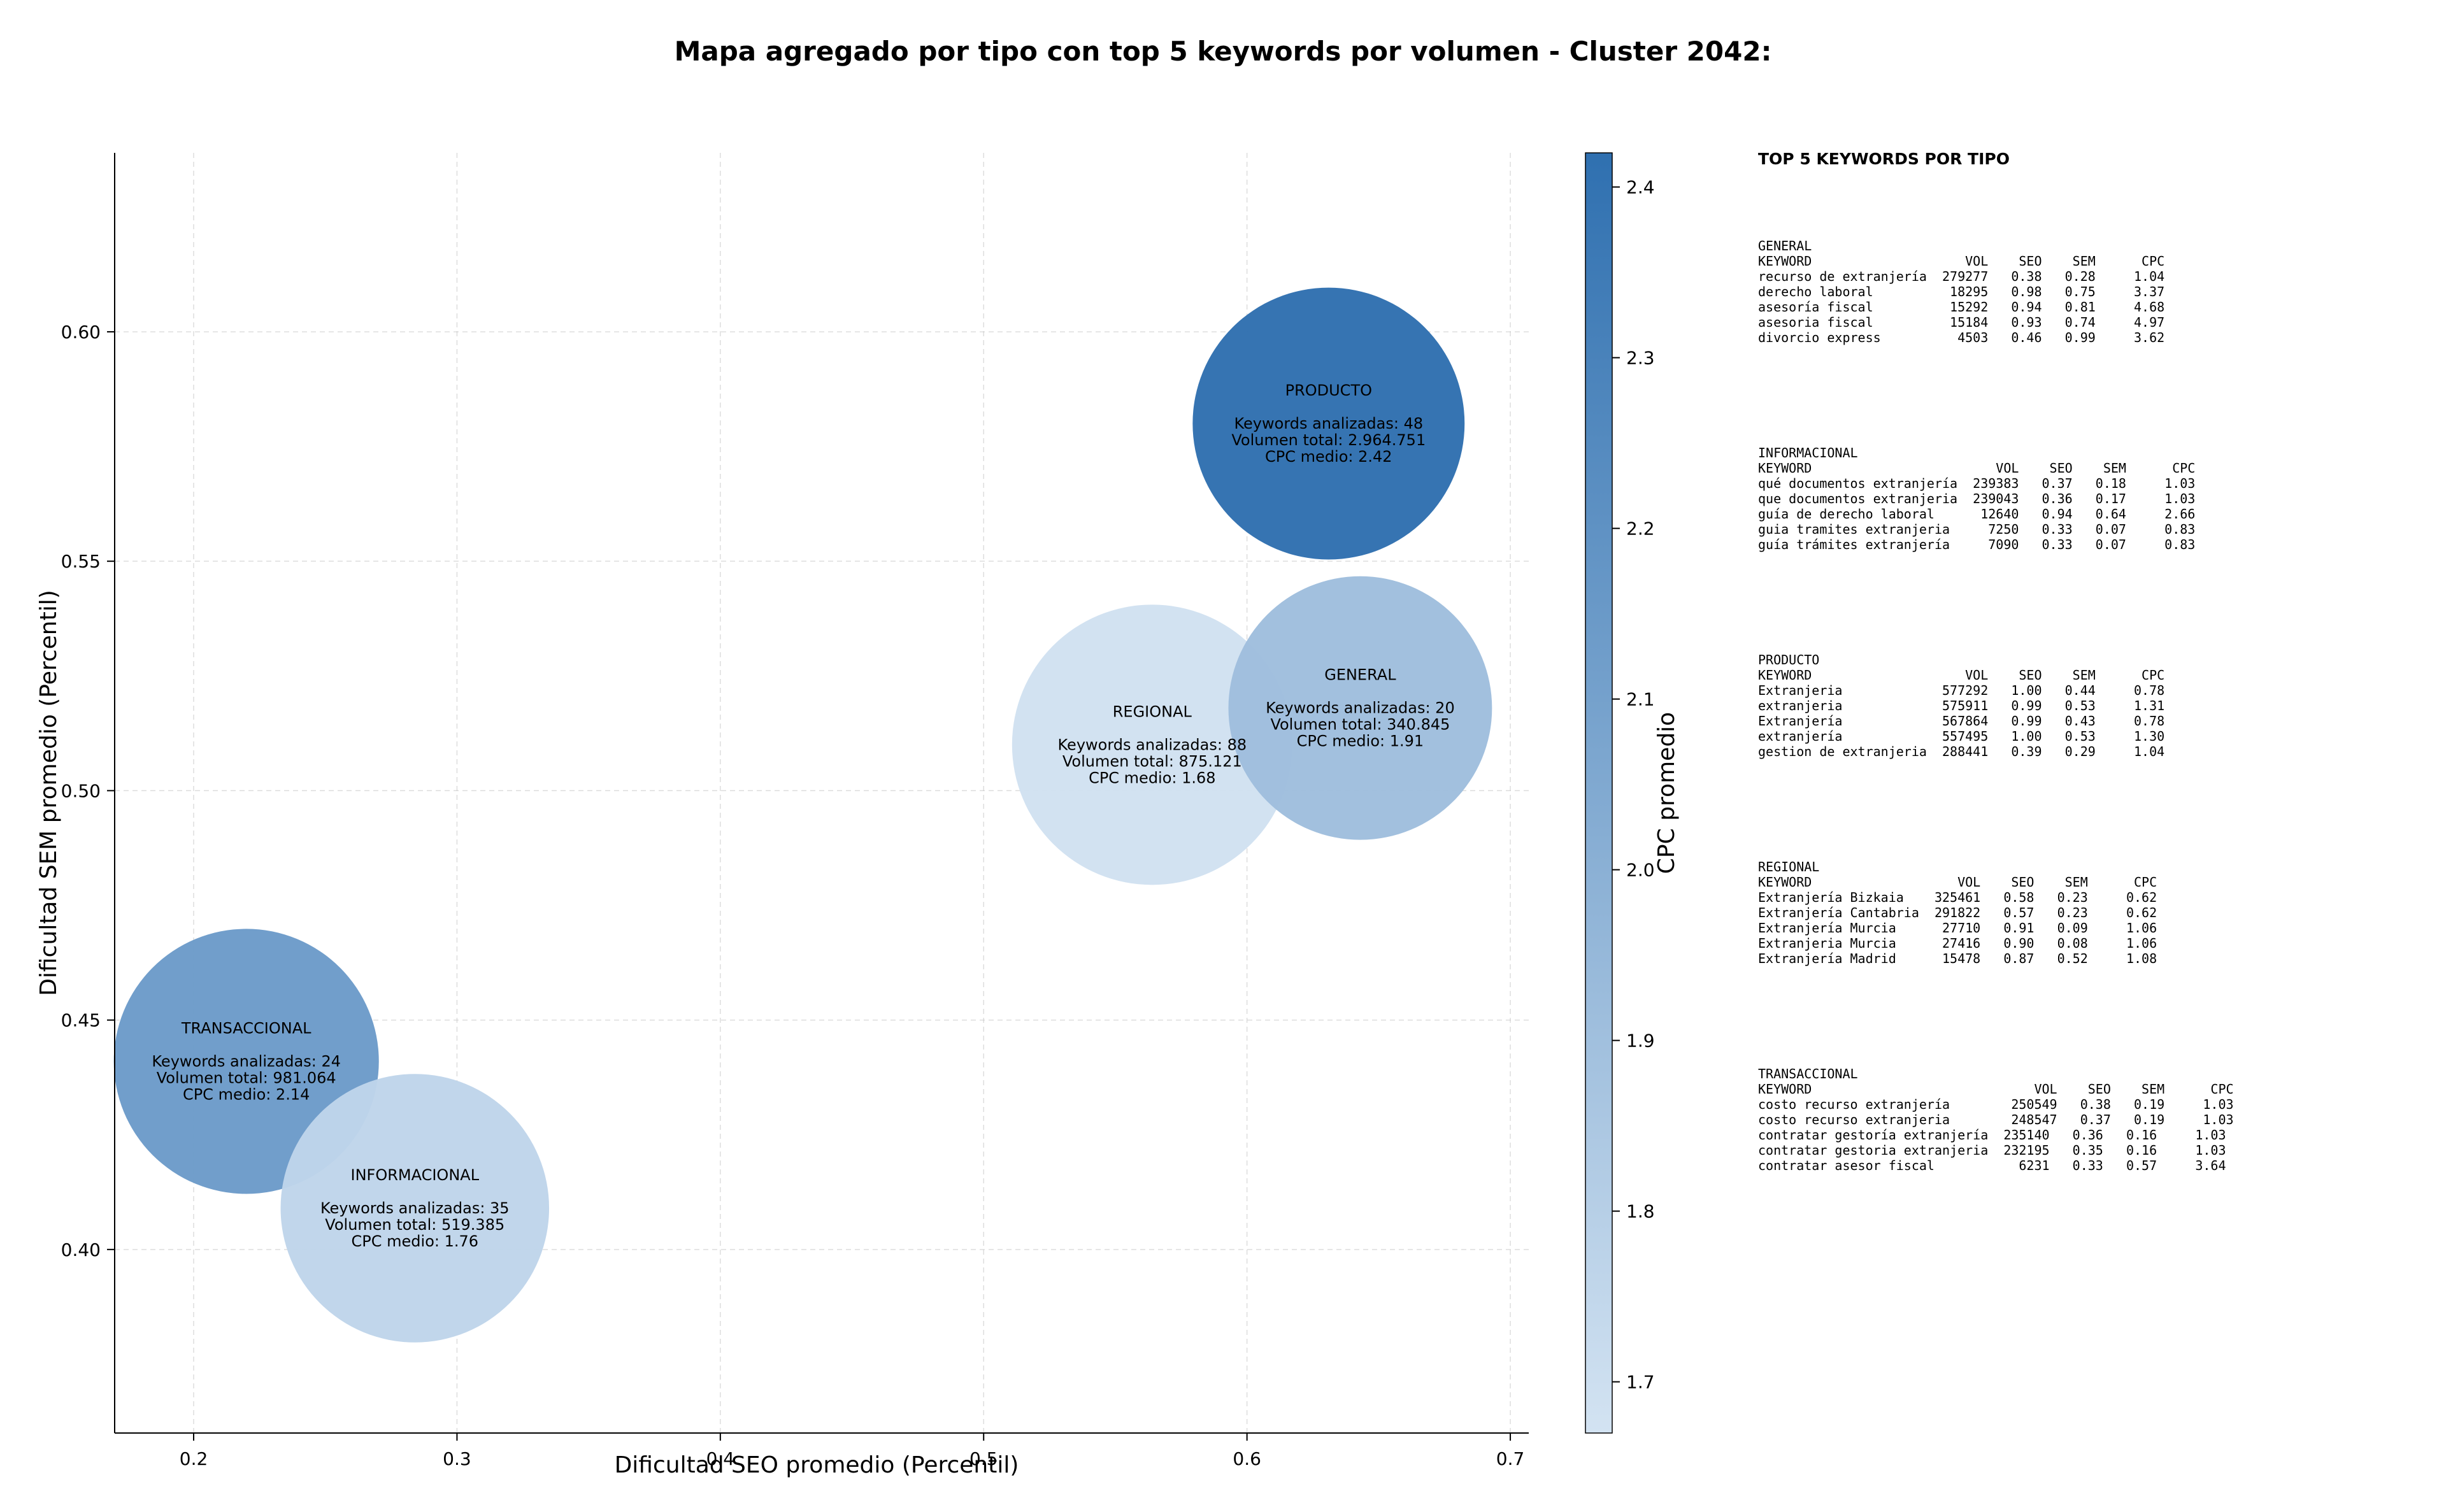 The width and height of the screenshot is (2446, 1512). I want to click on bubble-label: Volumen total: 981.064, so click(246, 1078).